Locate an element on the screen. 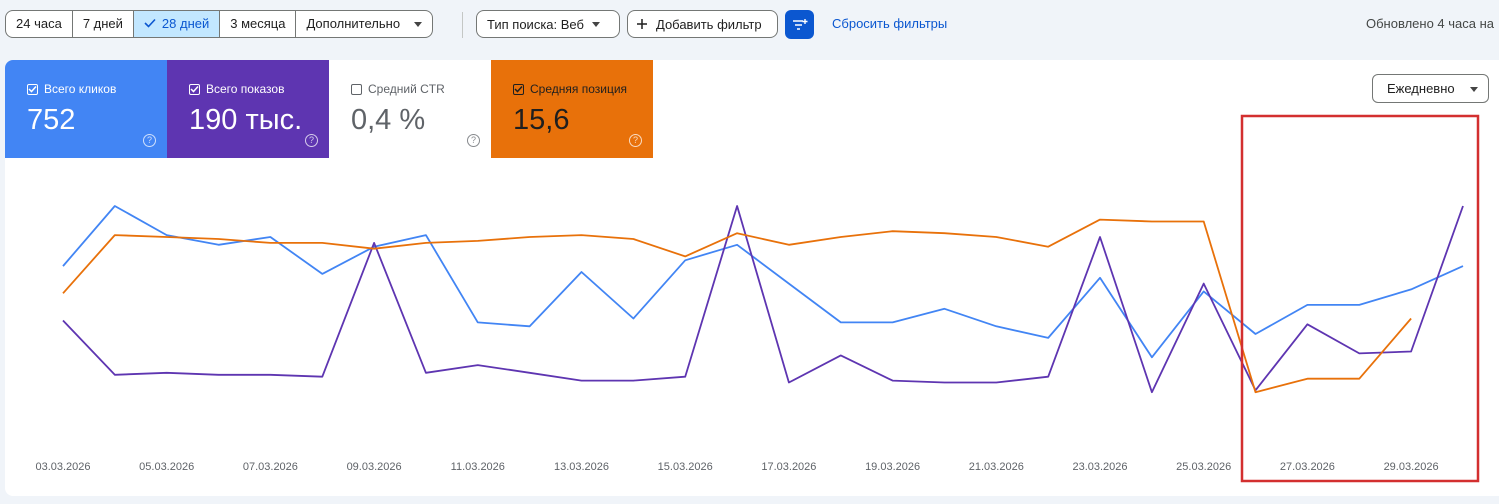 The width and height of the screenshot is (1499, 504). metric-card-impressions: Всего показов 190 тыс. ? is located at coordinates (248, 109).